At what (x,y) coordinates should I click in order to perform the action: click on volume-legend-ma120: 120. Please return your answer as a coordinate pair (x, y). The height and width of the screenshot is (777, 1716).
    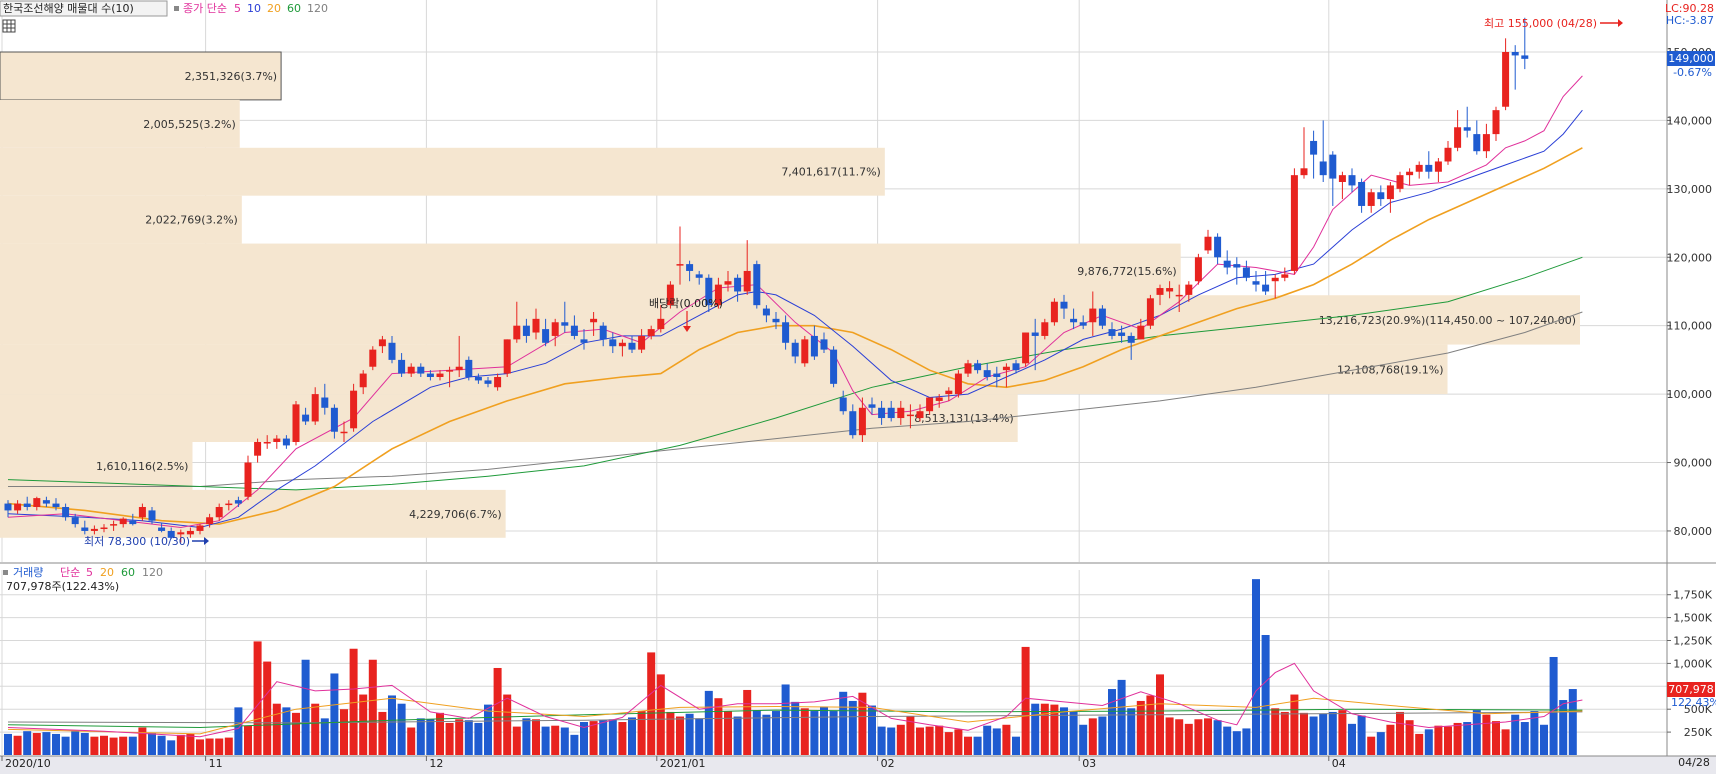
    Looking at the image, I should click on (152, 572).